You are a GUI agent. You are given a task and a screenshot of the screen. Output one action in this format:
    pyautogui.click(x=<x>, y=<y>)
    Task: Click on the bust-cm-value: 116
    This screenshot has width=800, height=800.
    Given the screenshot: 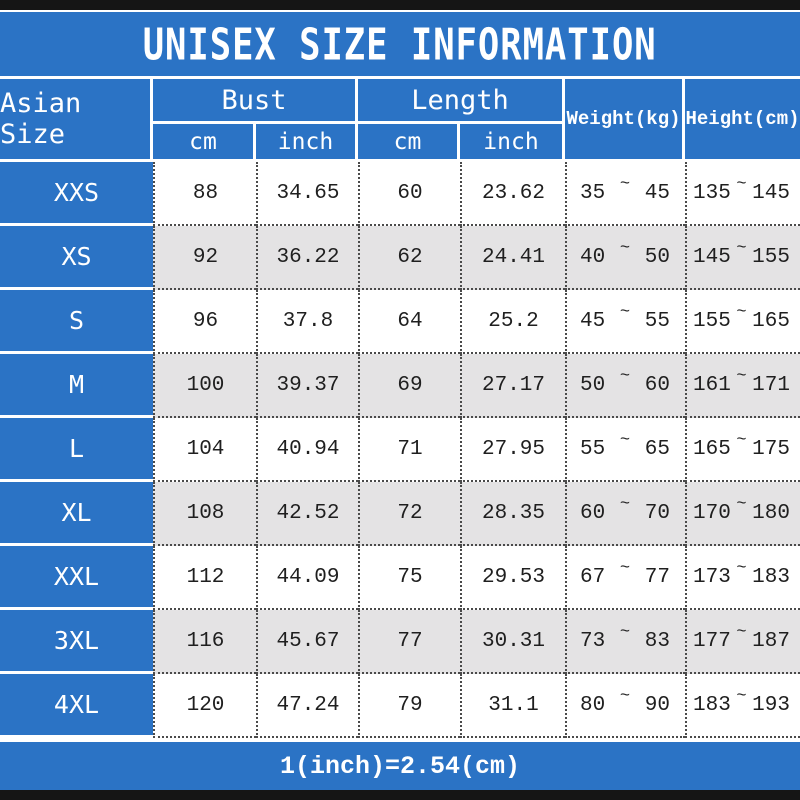 What is the action you would take?
    pyautogui.click(x=204, y=642)
    